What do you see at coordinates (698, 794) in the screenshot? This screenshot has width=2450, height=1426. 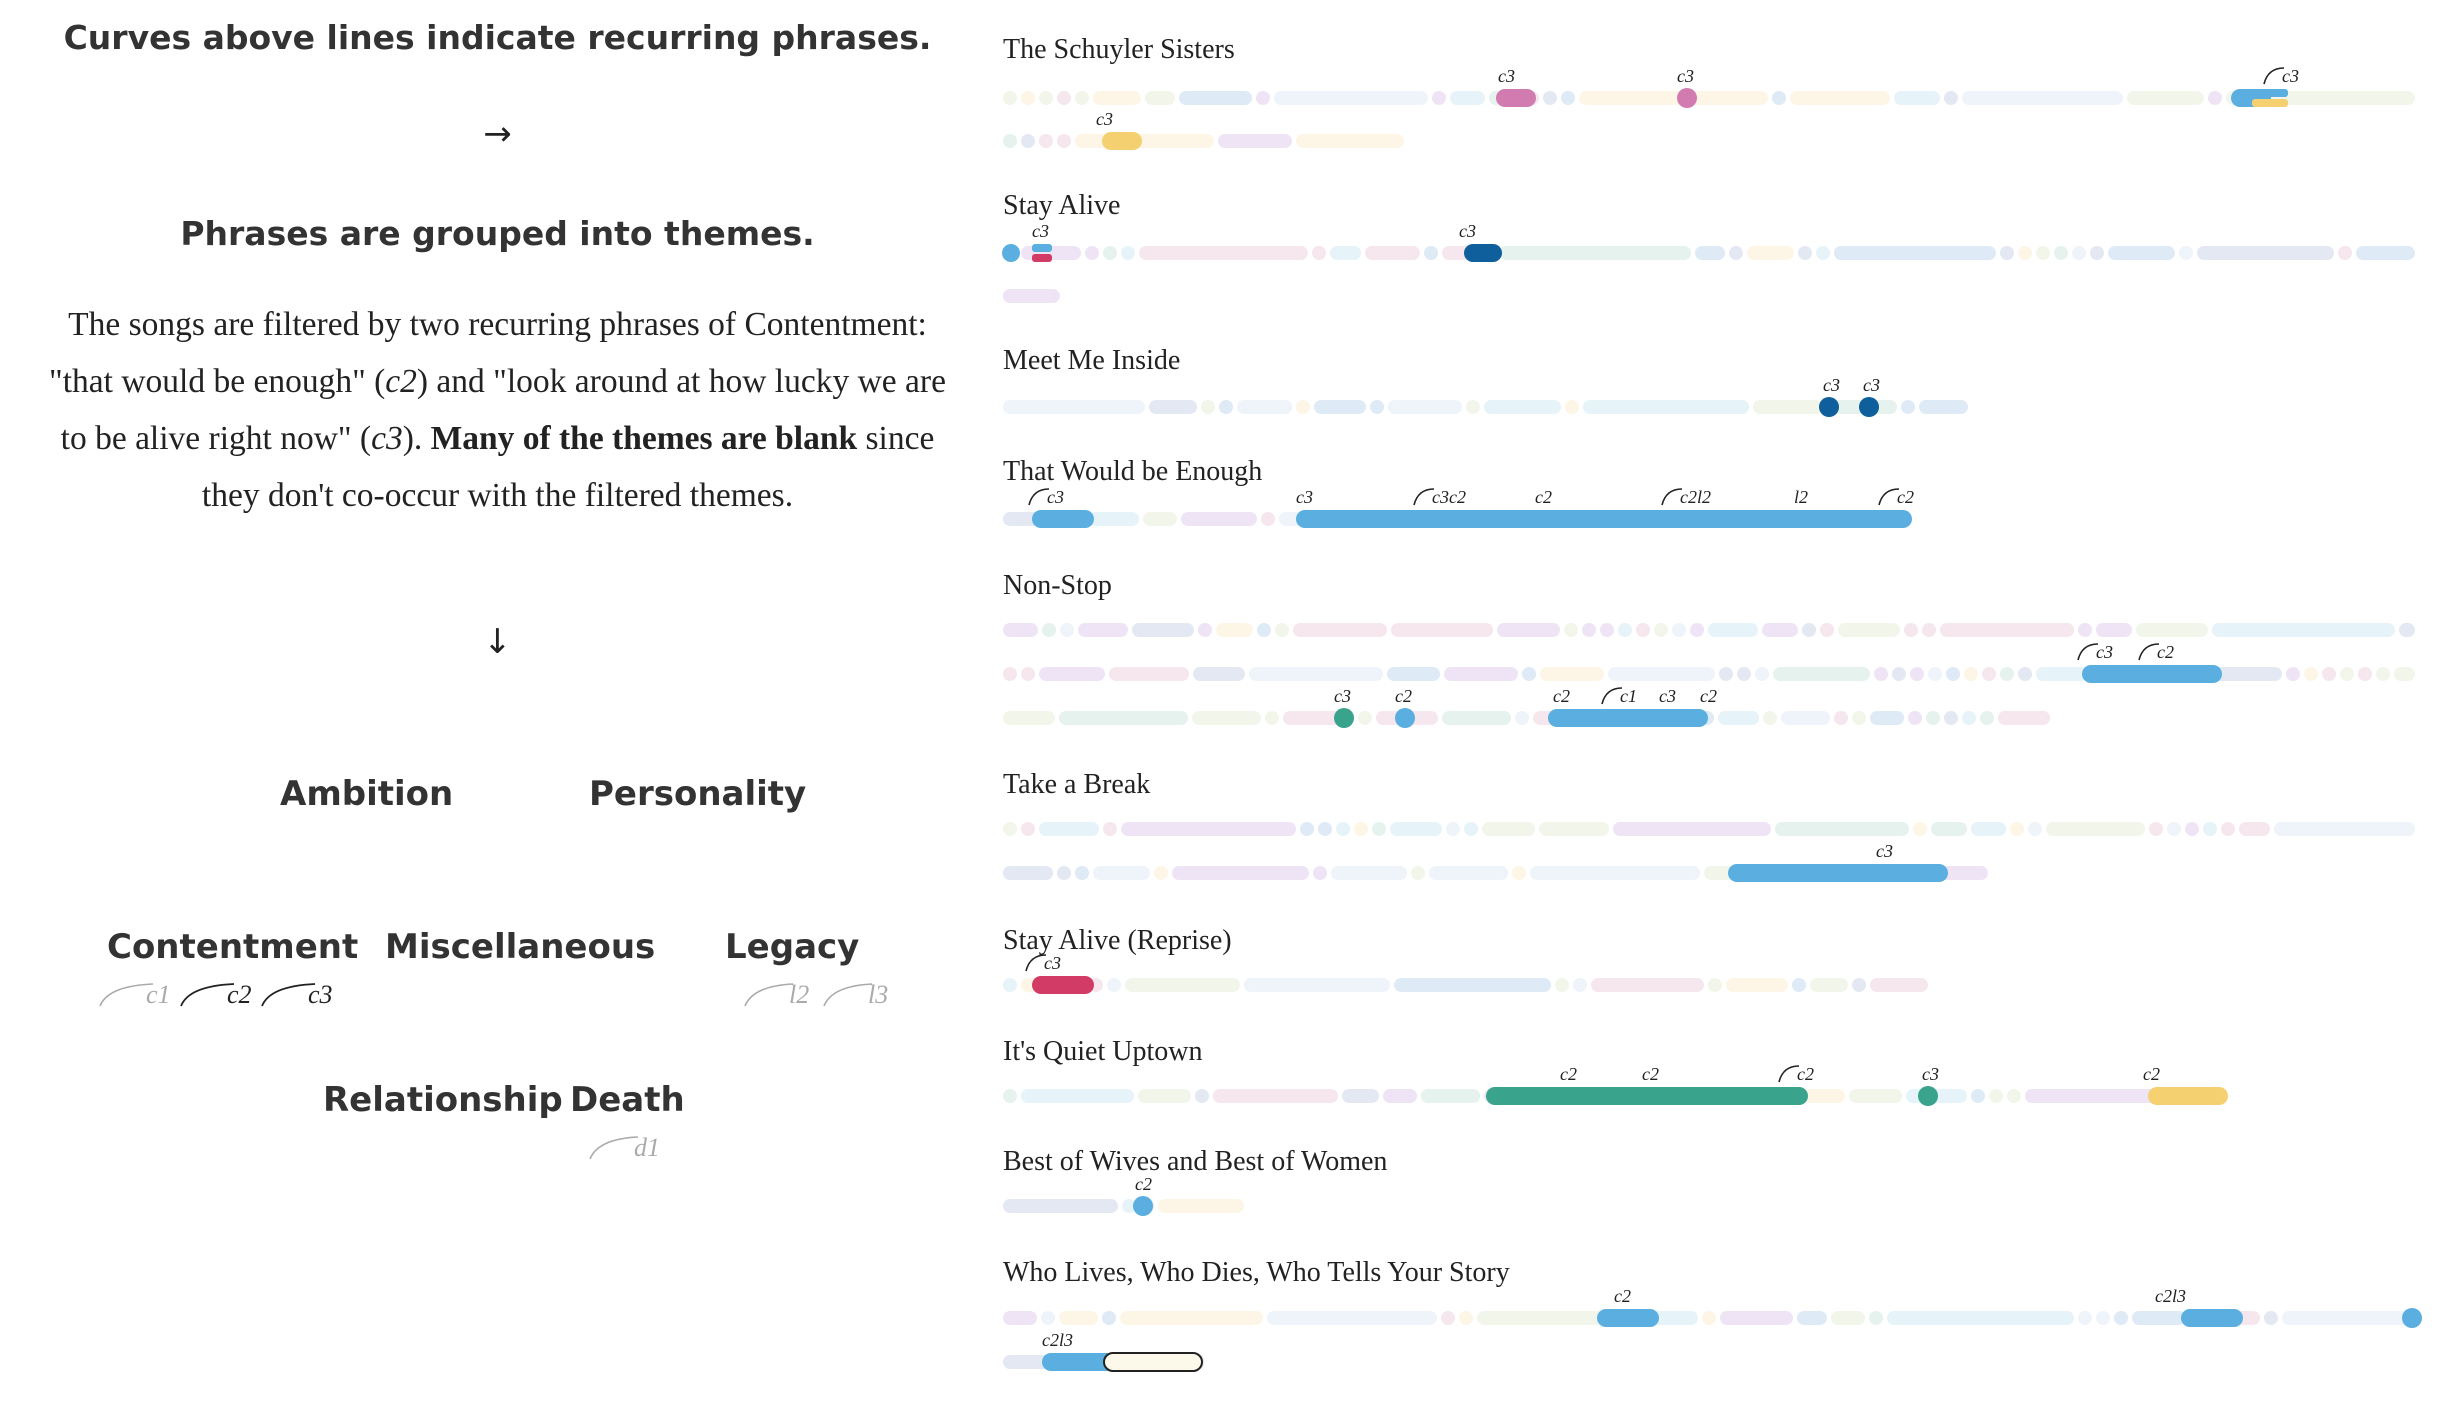 I see `theme-personality: Personality` at bounding box center [698, 794].